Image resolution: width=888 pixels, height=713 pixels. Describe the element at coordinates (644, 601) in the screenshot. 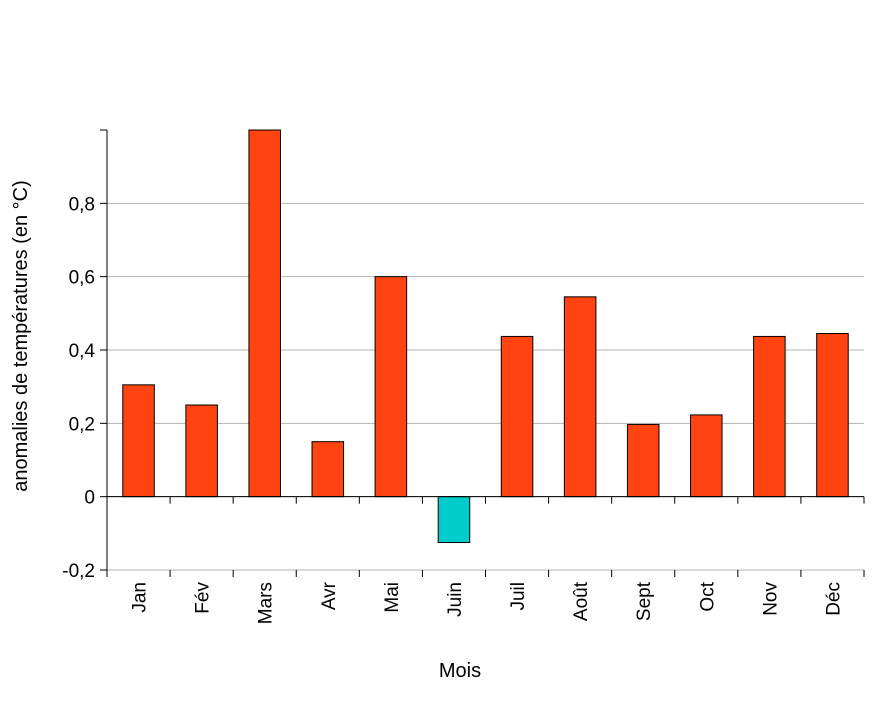

I see `x-tick-label: Sept` at that location.